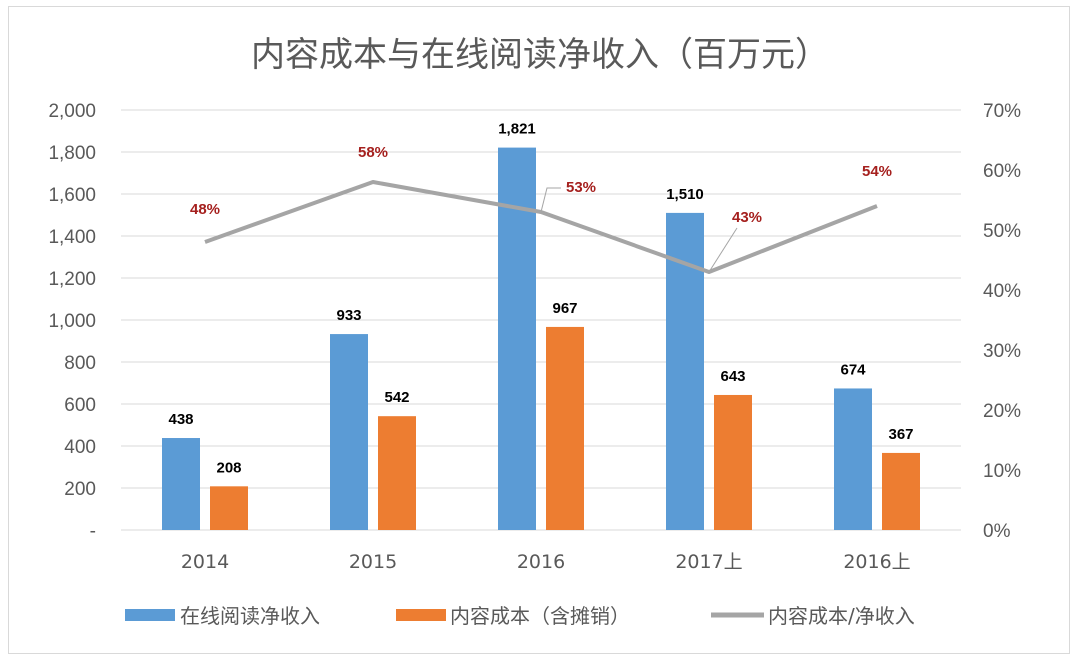 The height and width of the screenshot is (672, 1079). Describe the element at coordinates (250, 616) in the screenshot. I see `legend-label-net-revenue: 在线阅读净收入` at that location.